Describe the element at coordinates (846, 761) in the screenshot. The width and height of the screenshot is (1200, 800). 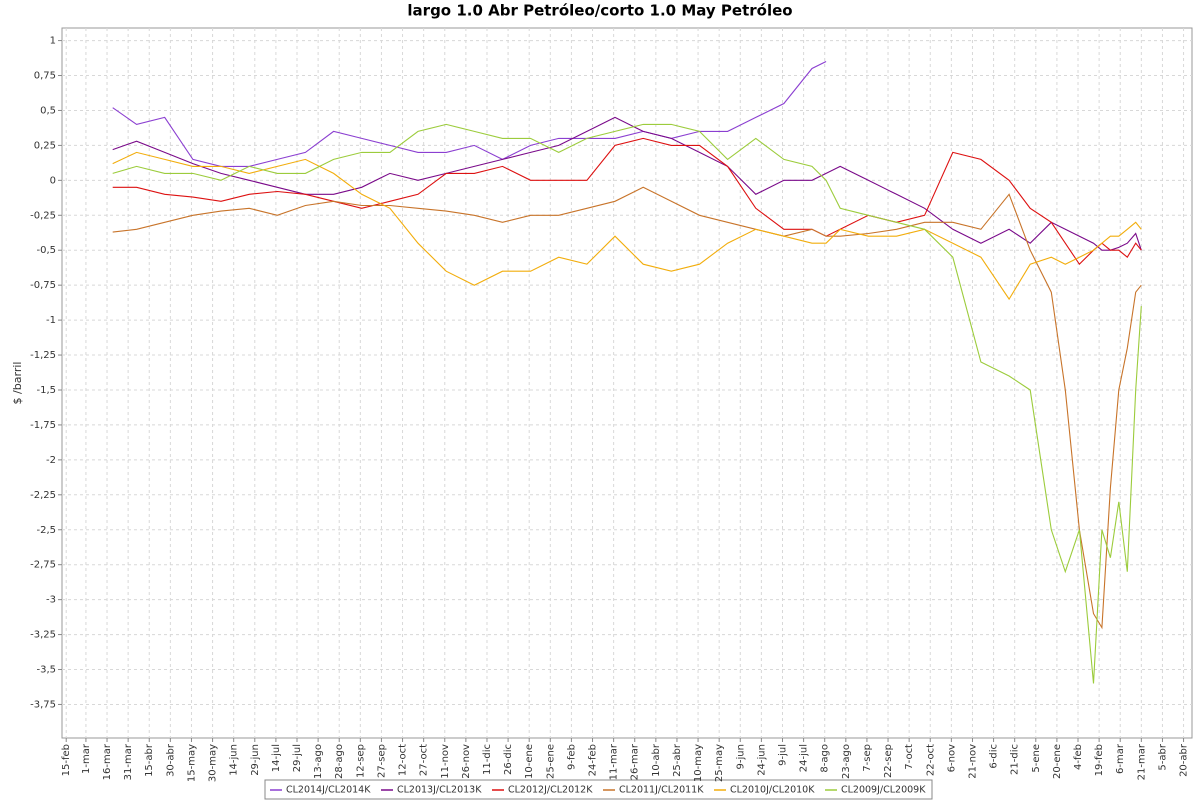
I see `x-tick-label: 23-ago` at that location.